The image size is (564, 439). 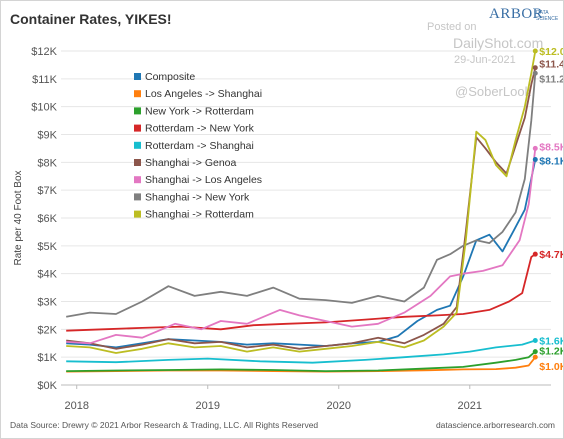 I want to click on y-tick-label: $2K, so click(x=47, y=330).